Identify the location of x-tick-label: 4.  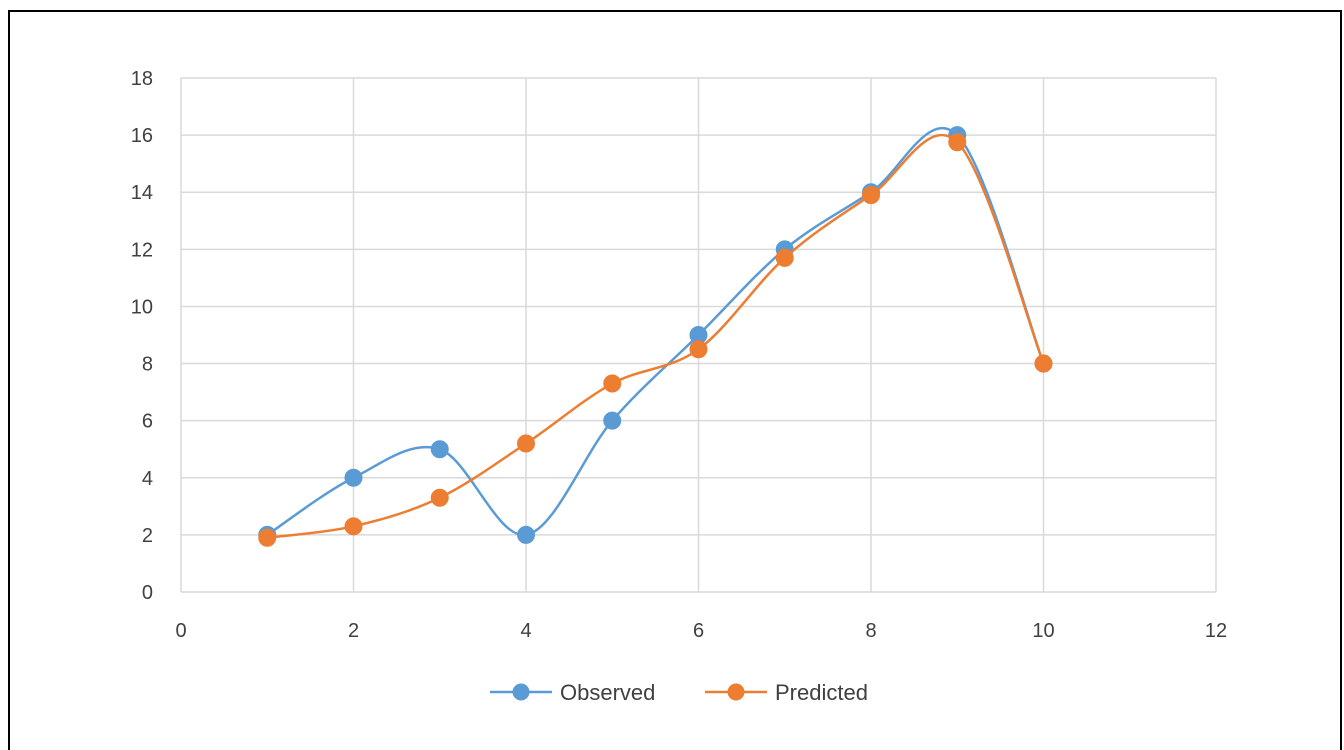
(525, 631).